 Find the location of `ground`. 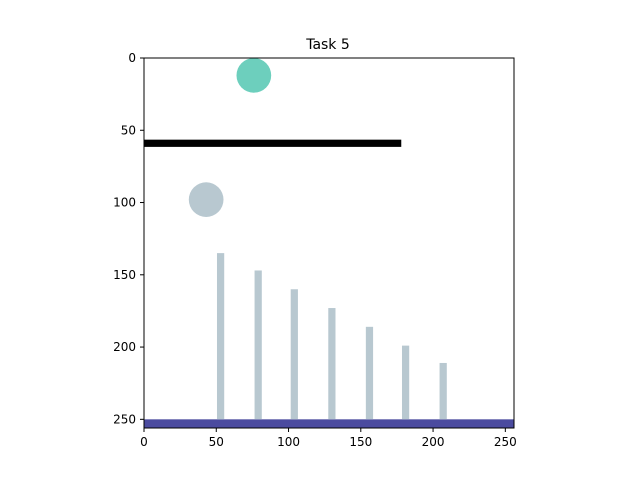

ground is located at coordinates (329, 423).